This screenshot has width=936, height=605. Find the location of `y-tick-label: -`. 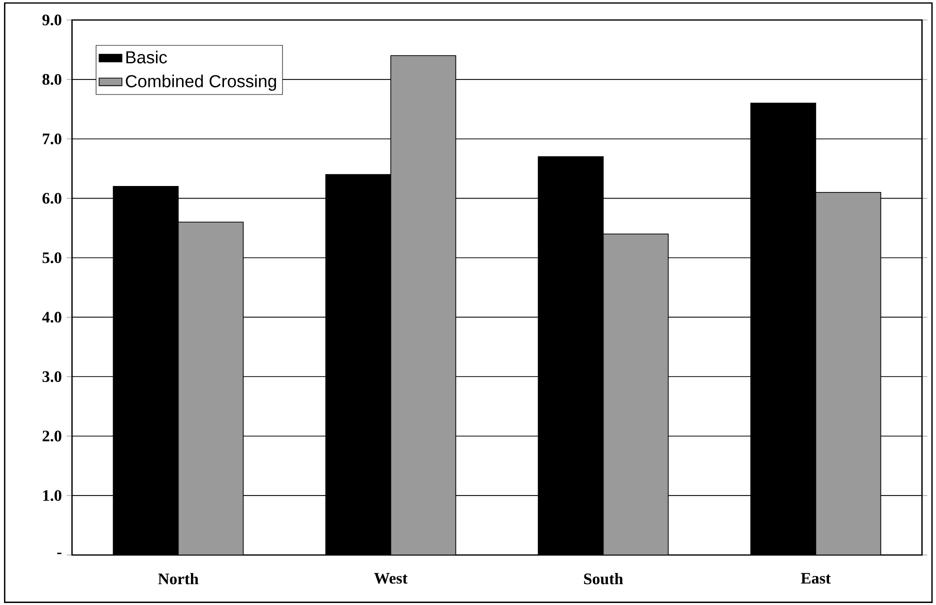

y-tick-label: - is located at coordinates (59, 553).